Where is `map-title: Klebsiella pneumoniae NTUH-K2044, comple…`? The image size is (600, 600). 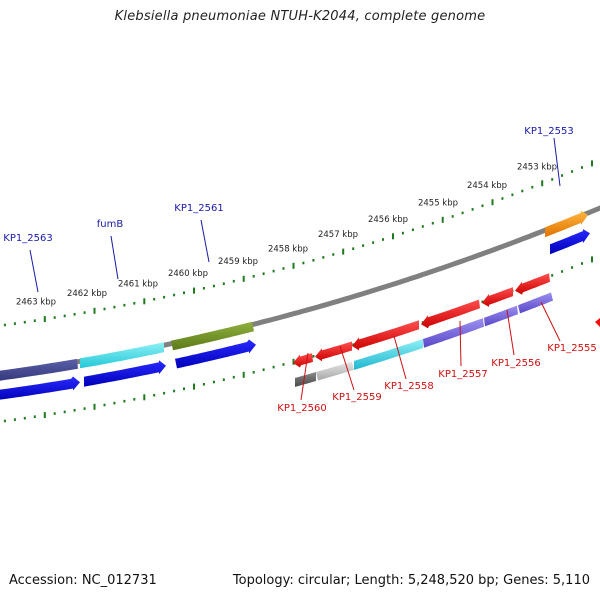
map-title: Klebsiella pneumoniae NTUH-K2044, comple… is located at coordinates (300, 16).